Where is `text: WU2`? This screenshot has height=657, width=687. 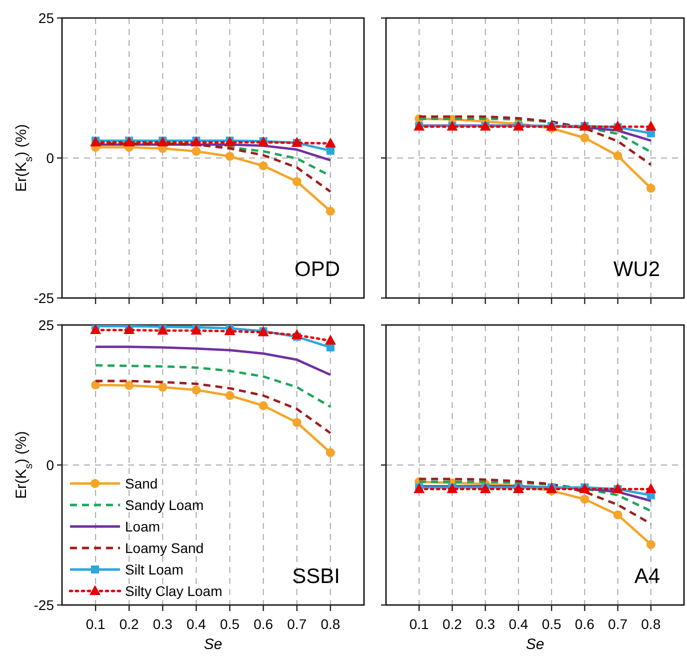 text: WU2 is located at coordinates (636, 269).